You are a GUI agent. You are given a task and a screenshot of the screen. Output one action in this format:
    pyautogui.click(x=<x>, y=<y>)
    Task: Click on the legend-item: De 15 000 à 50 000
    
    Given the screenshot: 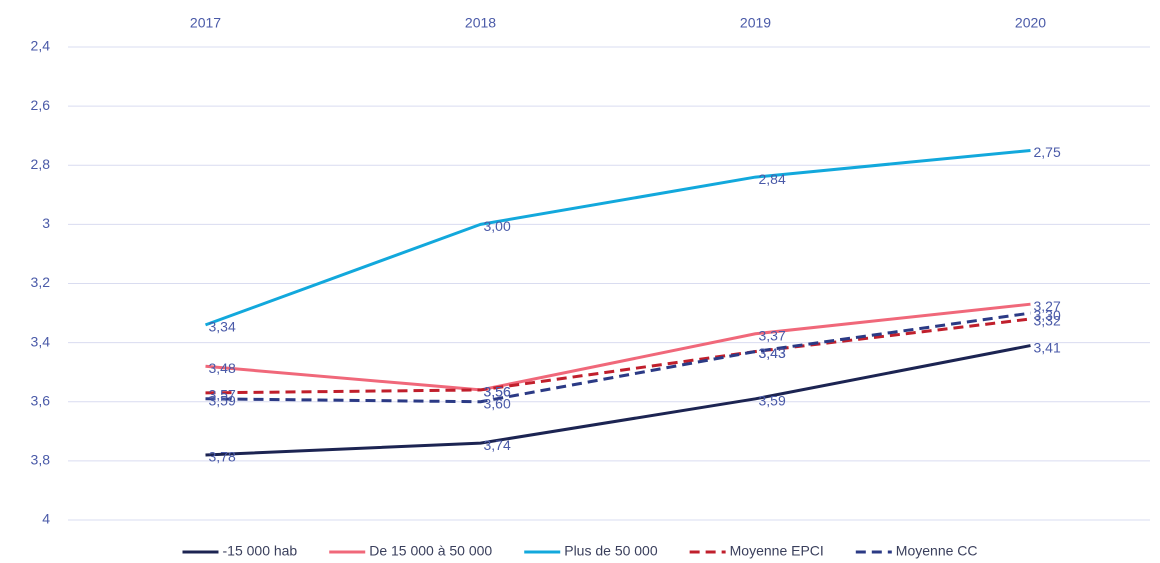 What is the action you would take?
    pyautogui.click(x=410, y=551)
    